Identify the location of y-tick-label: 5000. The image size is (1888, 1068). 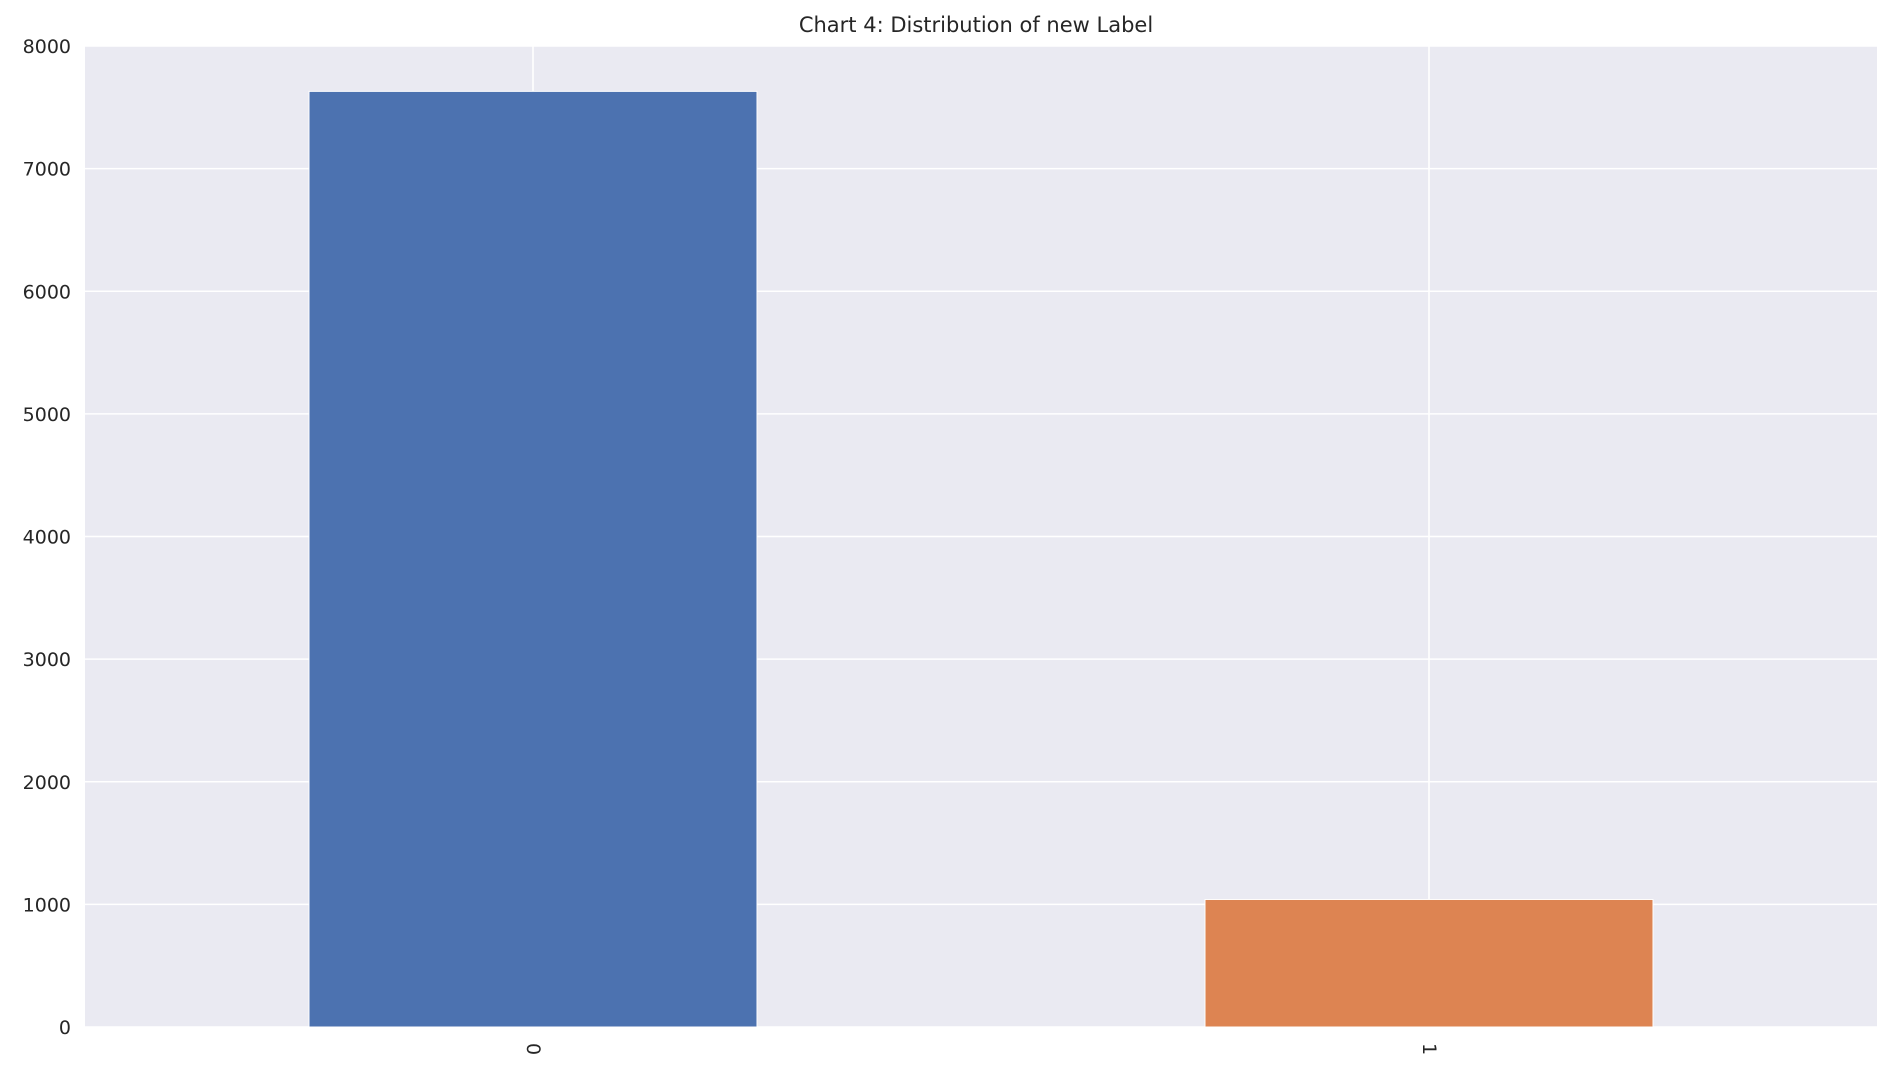
(47, 415).